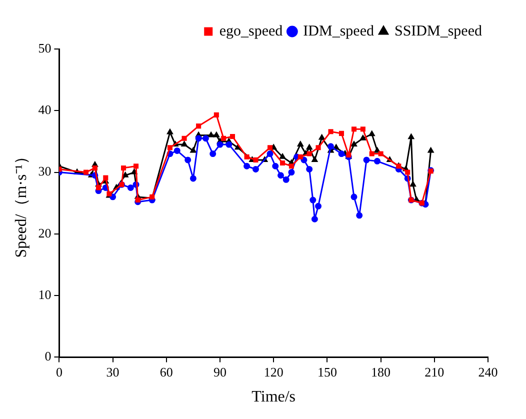 Image resolution: width=526 pixels, height=419 pixels. Describe the element at coordinates (45, 232) in the screenshot. I see `y-tick-label: 20` at that location.